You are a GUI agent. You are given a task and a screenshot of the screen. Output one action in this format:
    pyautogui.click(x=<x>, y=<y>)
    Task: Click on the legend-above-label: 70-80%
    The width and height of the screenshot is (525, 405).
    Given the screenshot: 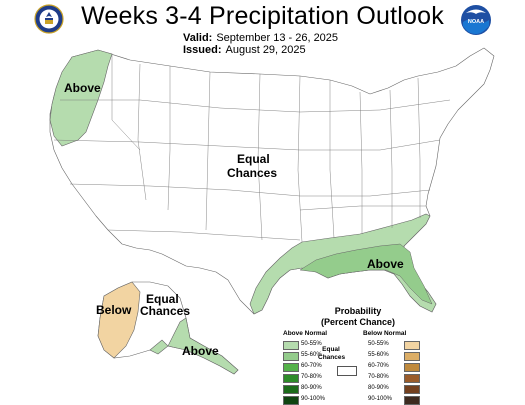 What is the action you would take?
    pyautogui.click(x=311, y=377)
    